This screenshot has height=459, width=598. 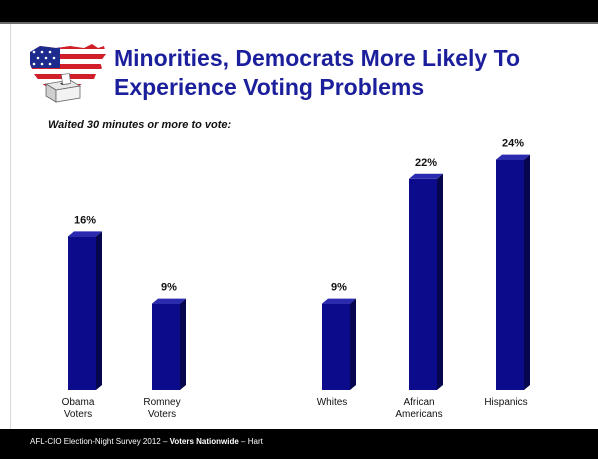 What do you see at coordinates (426, 163) in the screenshot?
I see `bar-value-label-3: 22%` at bounding box center [426, 163].